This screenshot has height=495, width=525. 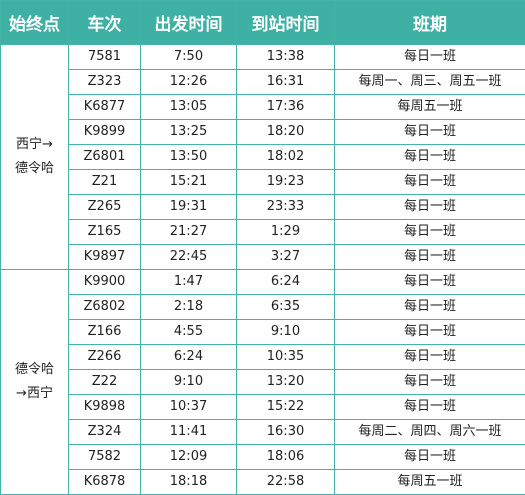 What do you see at coordinates (188, 107) in the screenshot?
I see `departure-time-cell: 13:05` at bounding box center [188, 107].